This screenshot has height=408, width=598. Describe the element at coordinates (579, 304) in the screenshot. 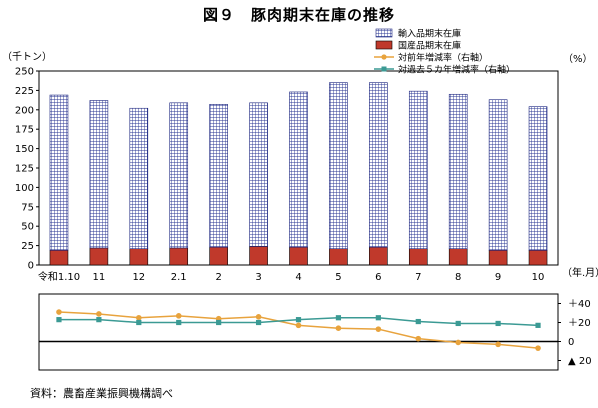

I see `right-tick-label: ＋40` at that location.